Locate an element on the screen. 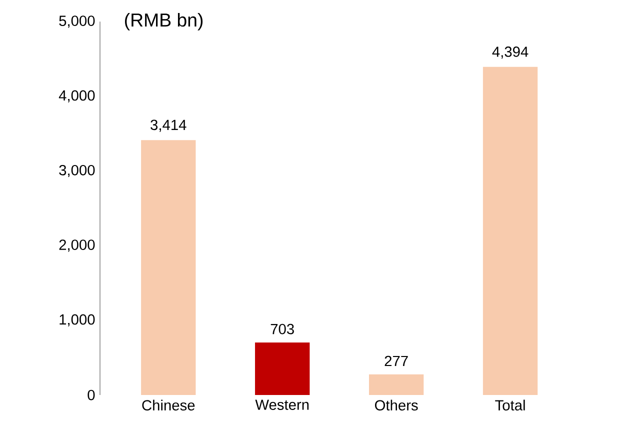 This screenshot has width=623, height=432. x-tick-label: Western is located at coordinates (282, 405).